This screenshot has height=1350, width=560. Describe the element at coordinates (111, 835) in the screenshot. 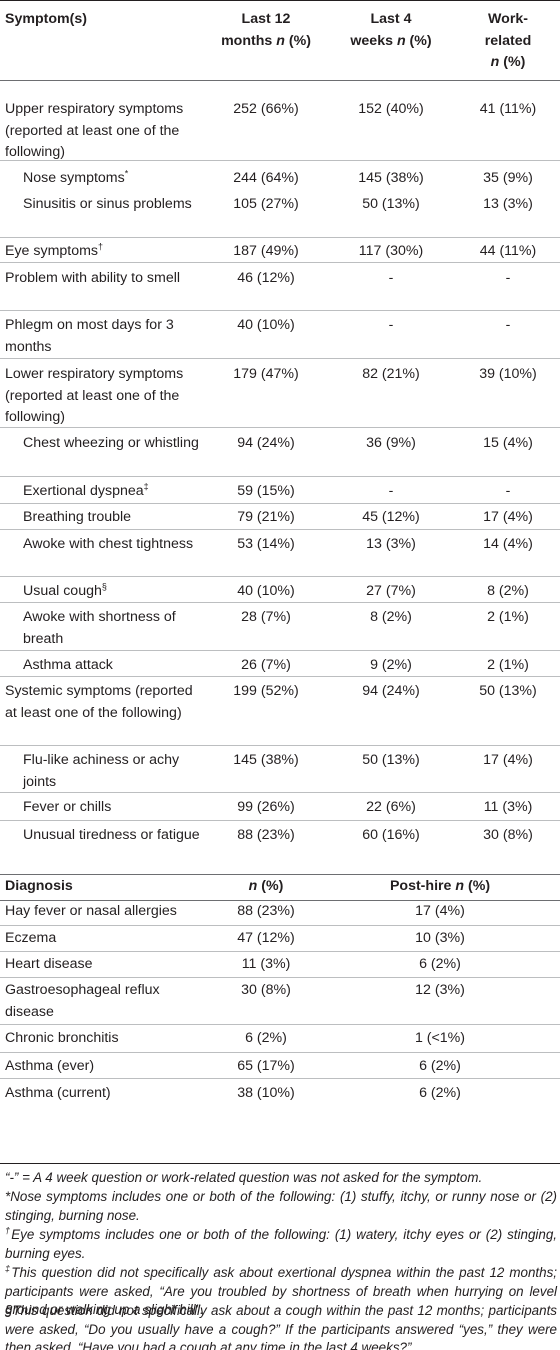

I see `symptom-label: Unusual tiredness or fatigue` at that location.